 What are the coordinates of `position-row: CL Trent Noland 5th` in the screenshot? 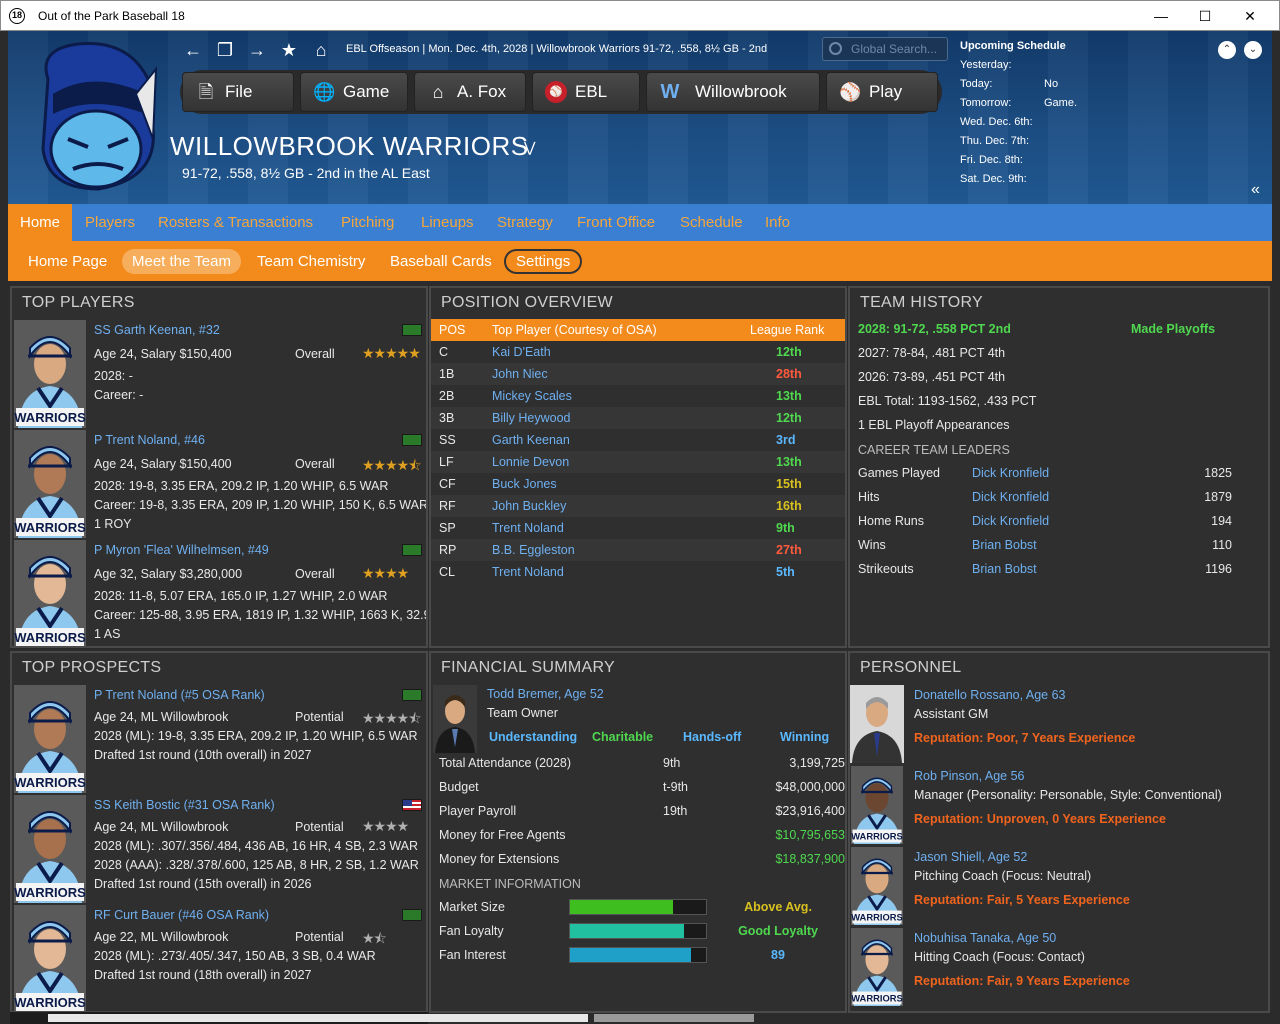 It's located at (638, 572).